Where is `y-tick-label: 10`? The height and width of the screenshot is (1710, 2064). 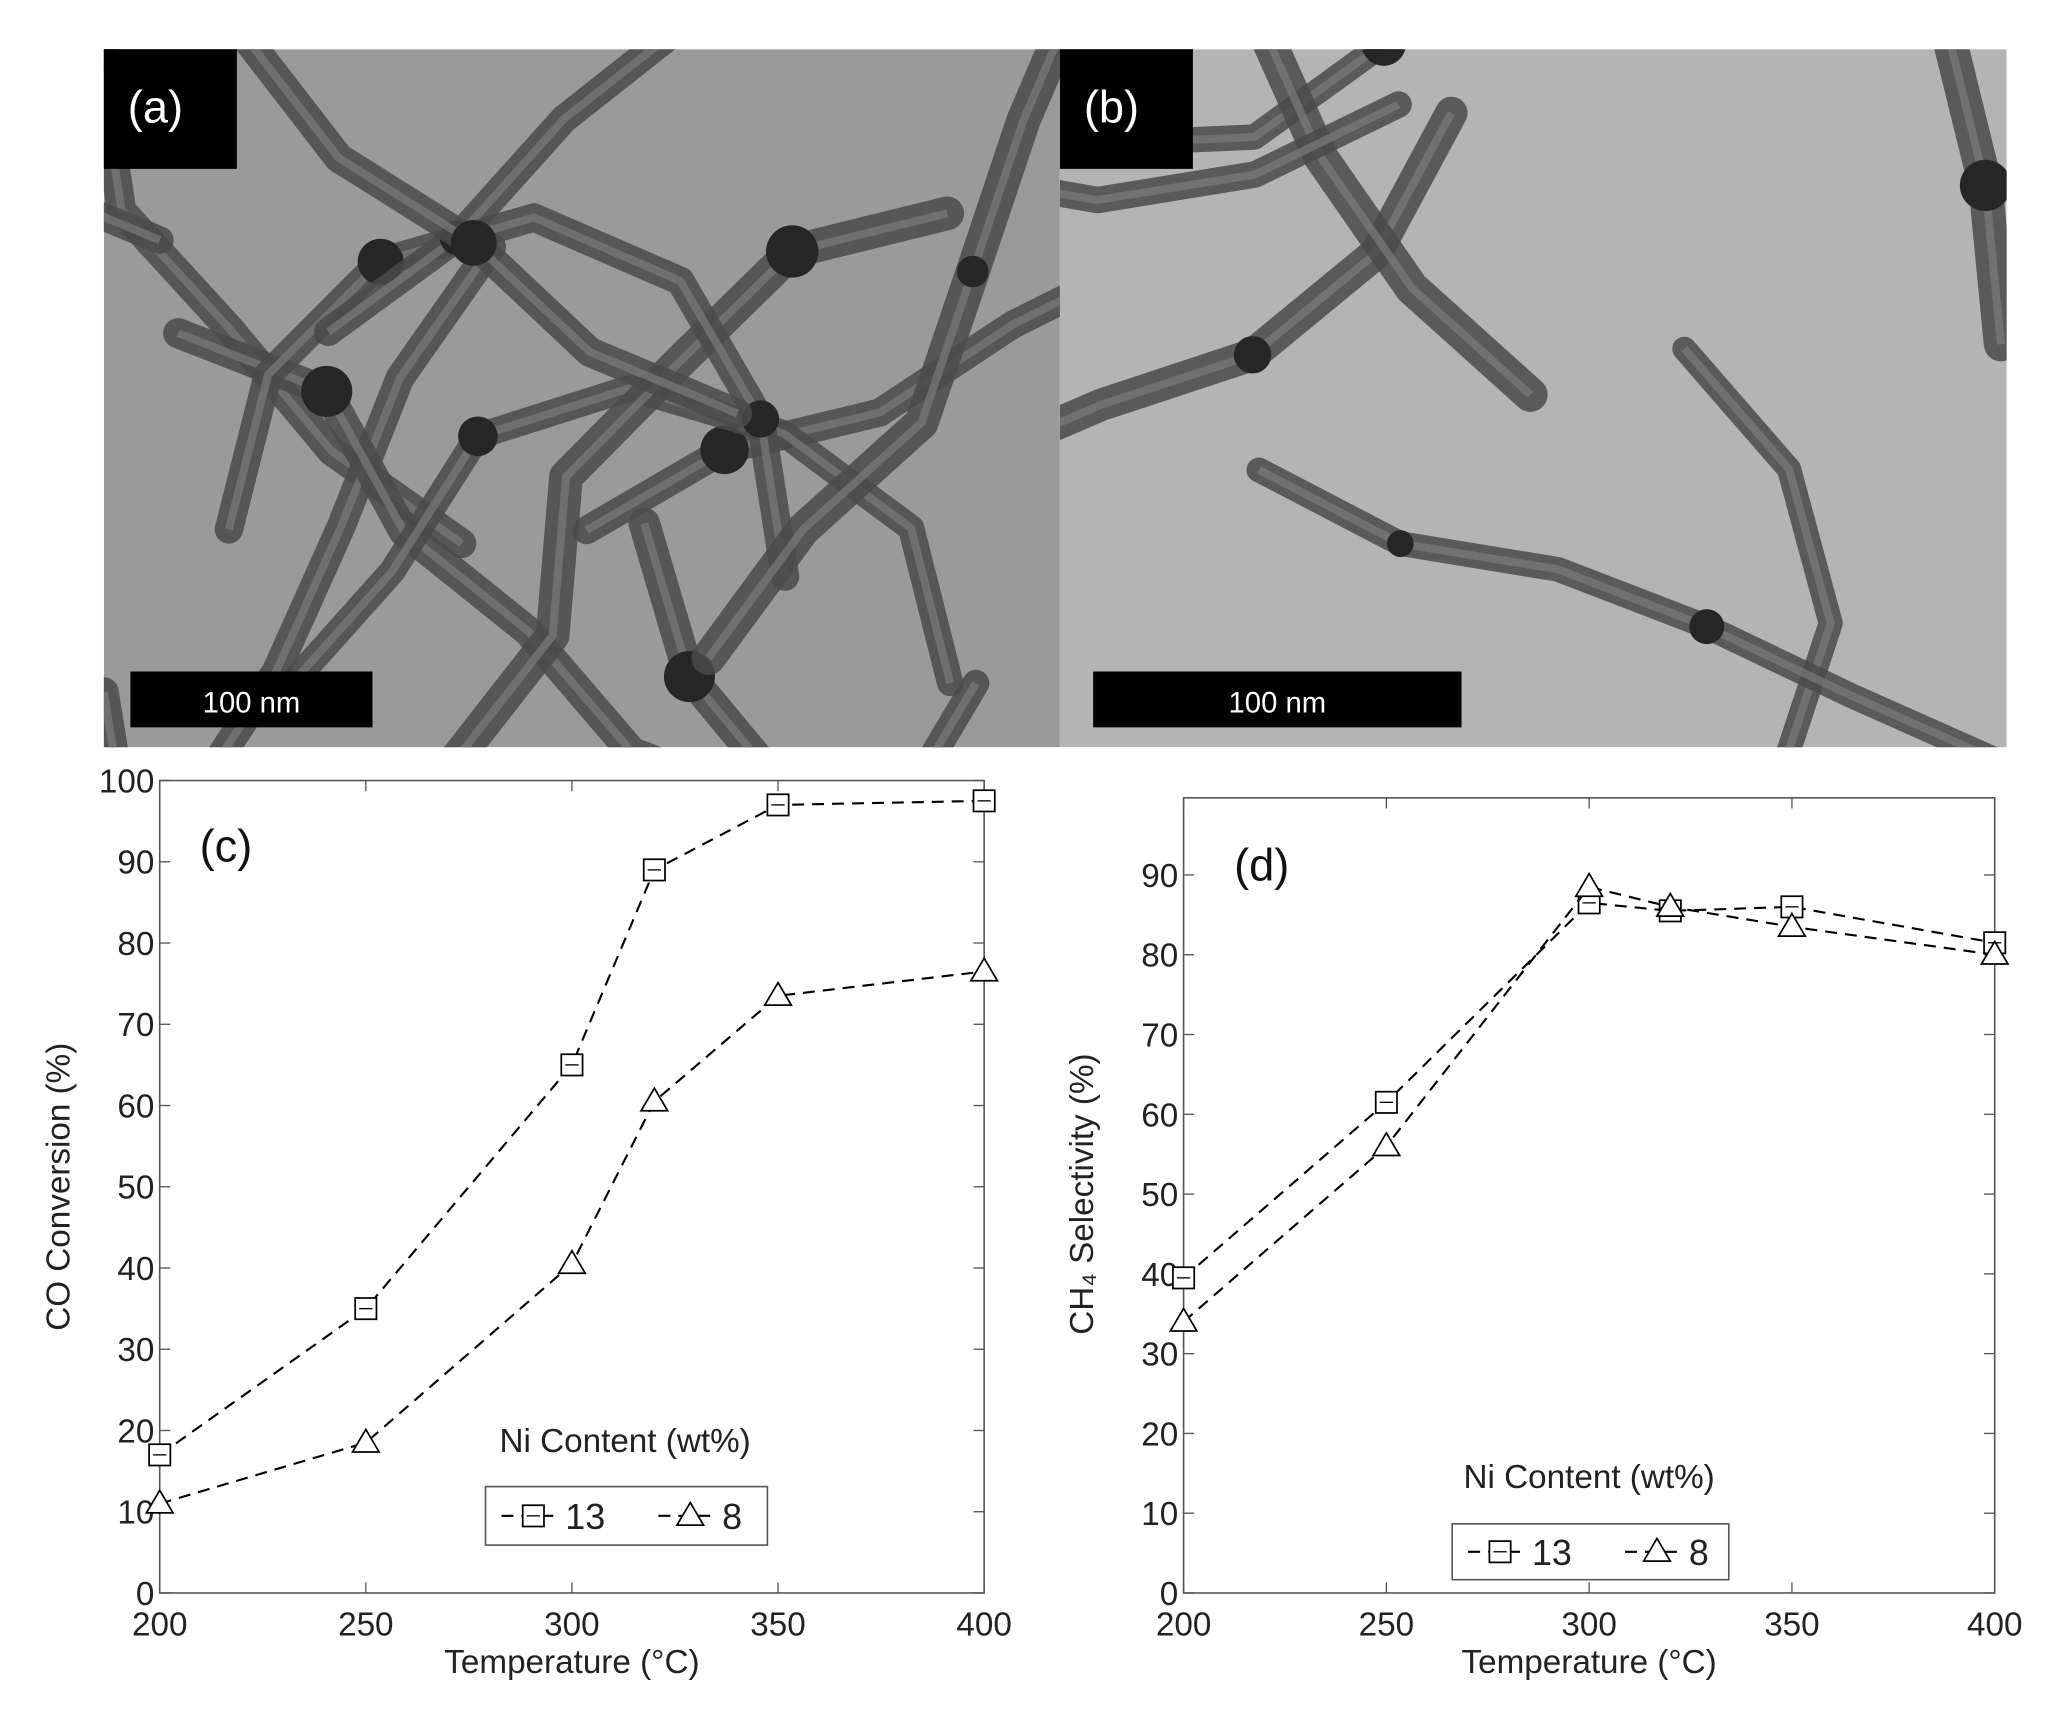
y-tick-label: 10 is located at coordinates (1159, 1514).